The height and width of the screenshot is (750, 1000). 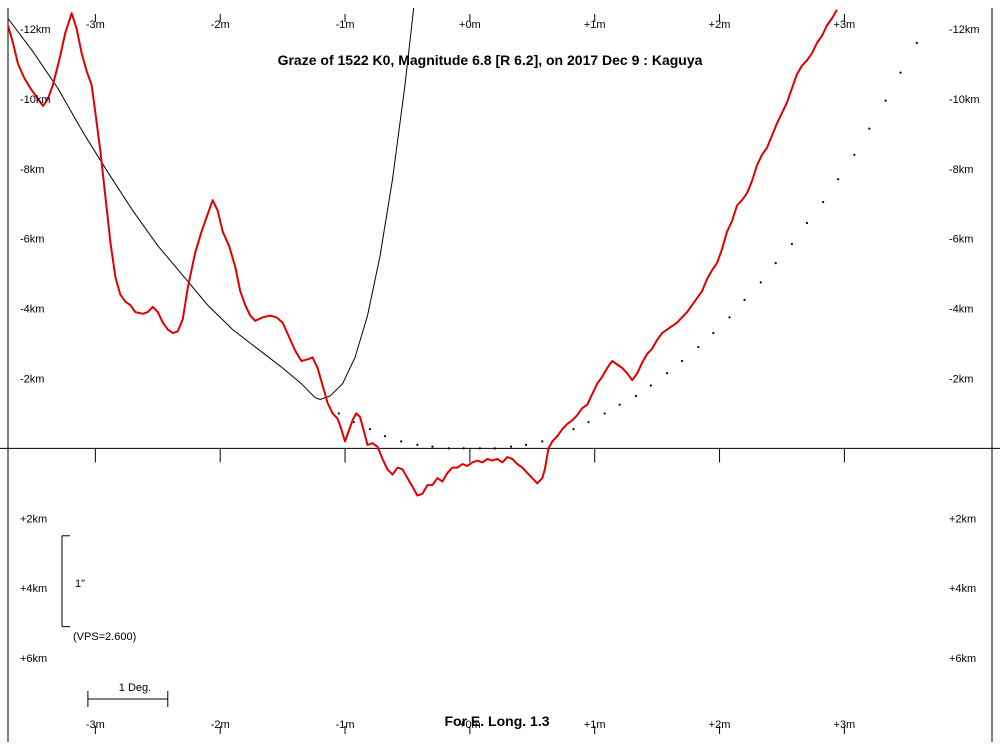 I want to click on y-tick-label-left: +4km, so click(x=33, y=589).